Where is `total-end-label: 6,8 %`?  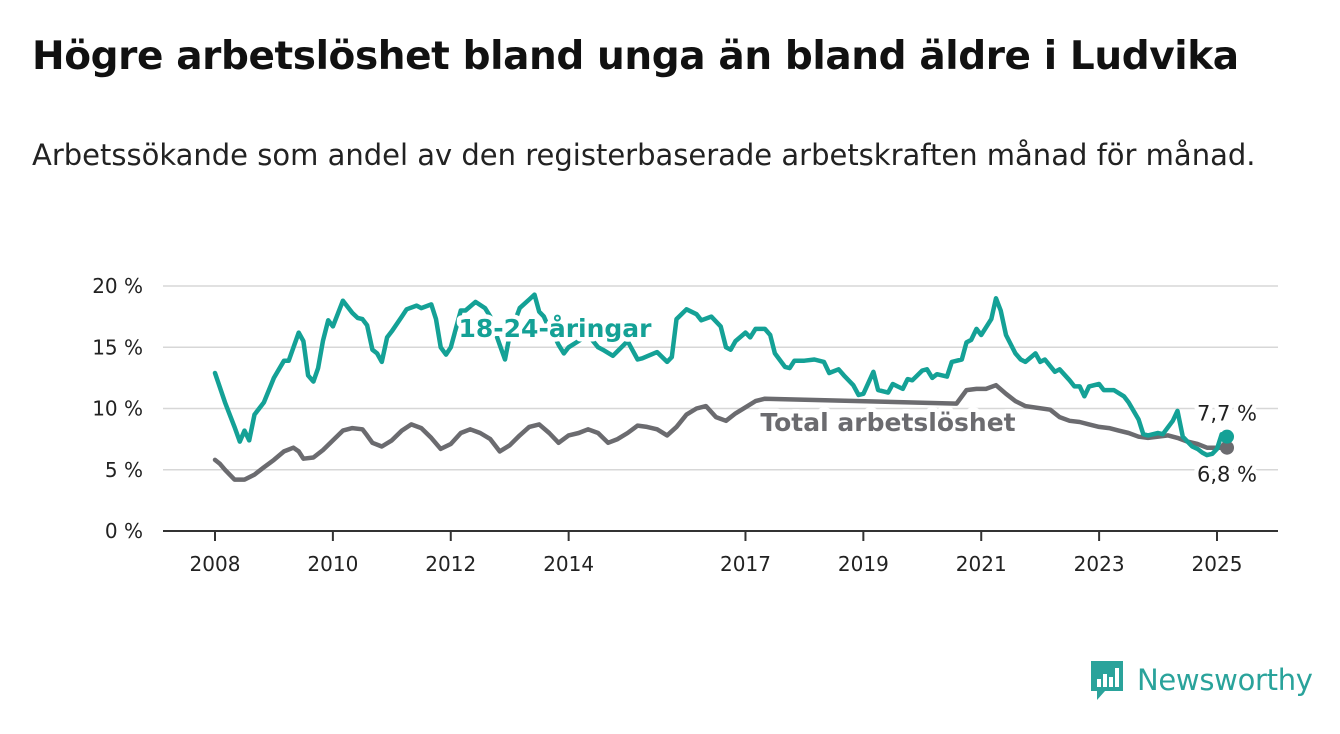 total-end-label: 6,8 % is located at coordinates (1227, 475).